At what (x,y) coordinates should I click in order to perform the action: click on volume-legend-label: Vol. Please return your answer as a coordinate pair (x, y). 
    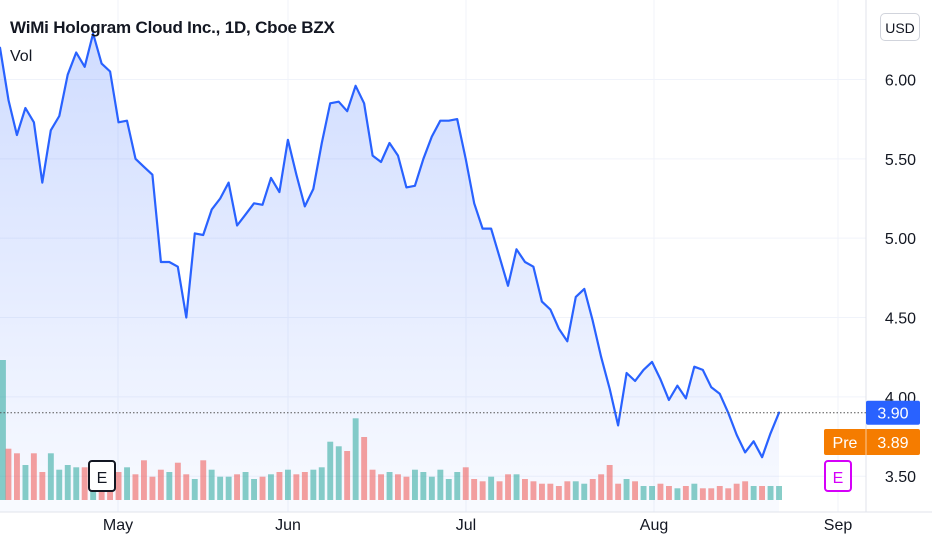
    Looking at the image, I should click on (21, 56).